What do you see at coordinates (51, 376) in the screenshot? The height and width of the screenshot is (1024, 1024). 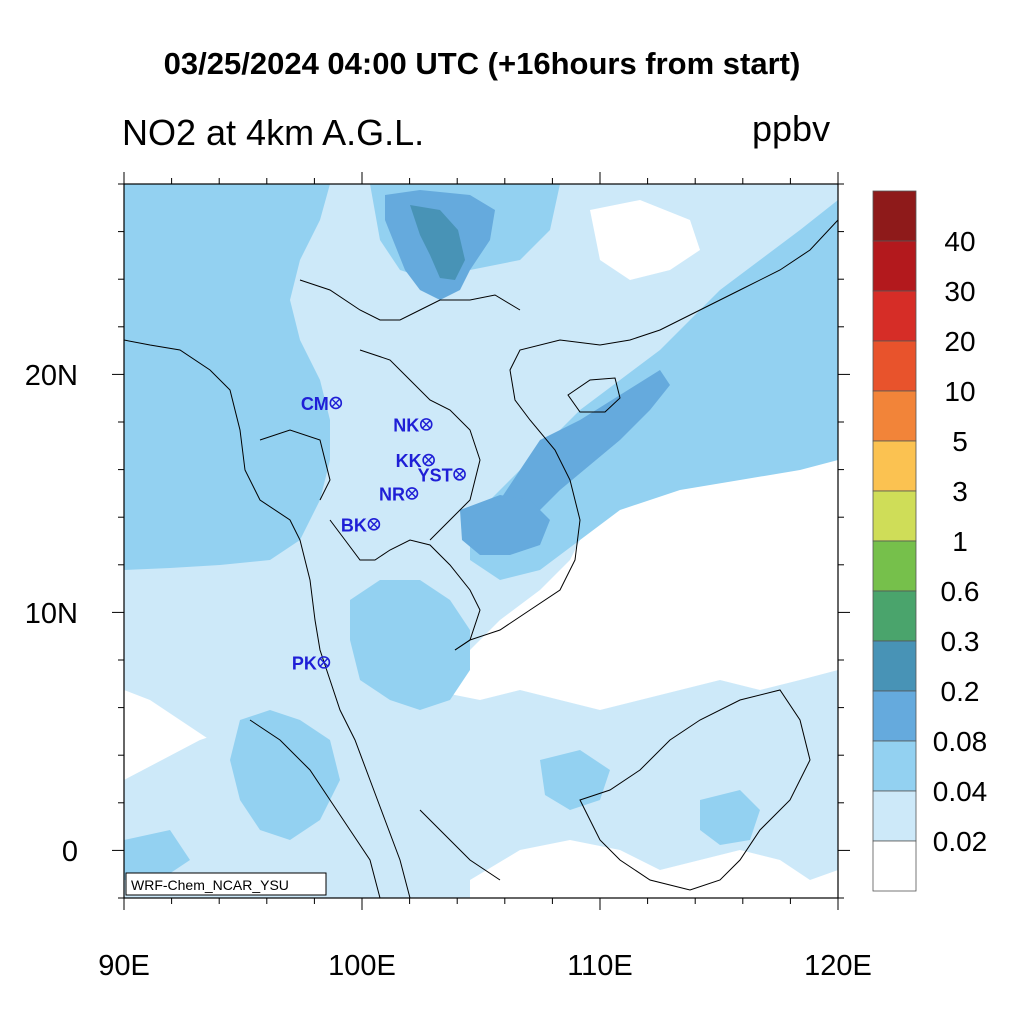 I see `y-tick-label: 20N` at bounding box center [51, 376].